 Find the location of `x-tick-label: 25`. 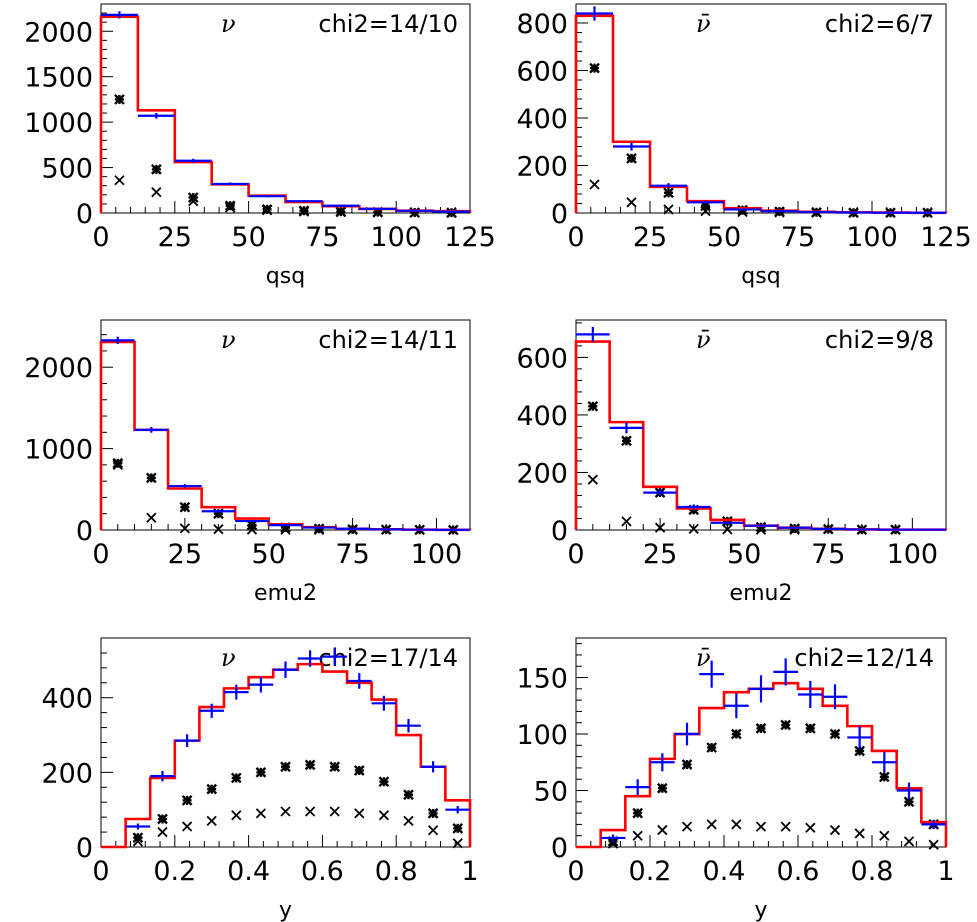

x-tick-label: 25 is located at coordinates (185, 554).